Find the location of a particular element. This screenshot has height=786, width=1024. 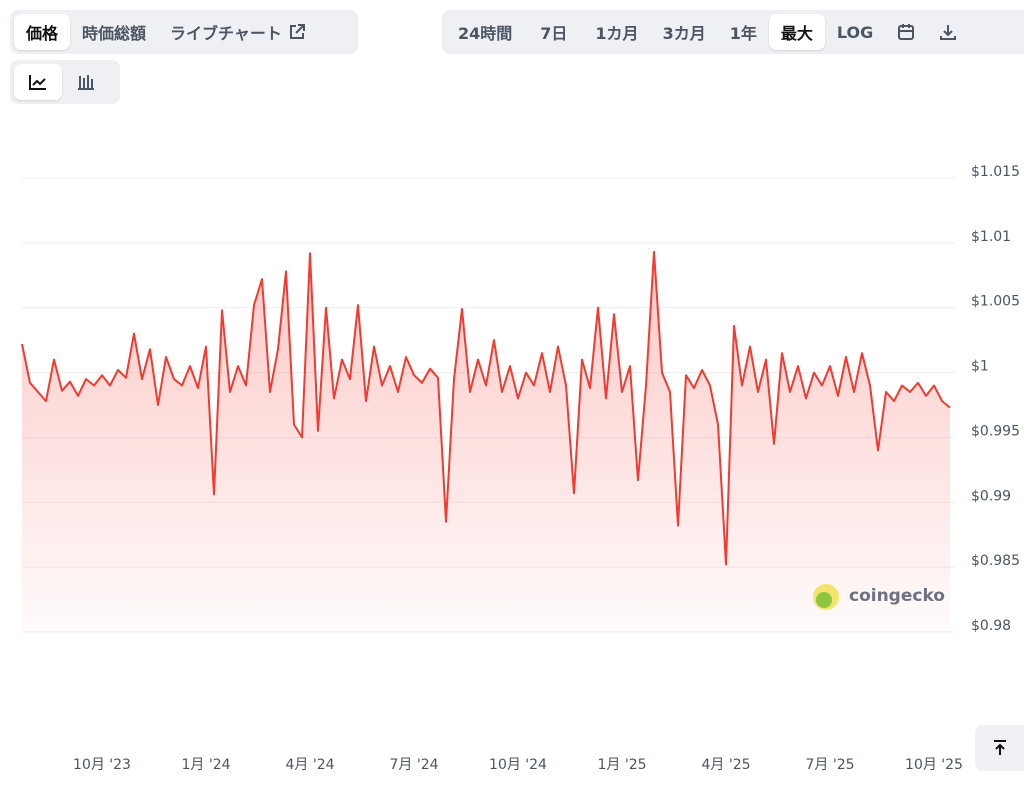

watermark: coingecko is located at coordinates (879, 597).